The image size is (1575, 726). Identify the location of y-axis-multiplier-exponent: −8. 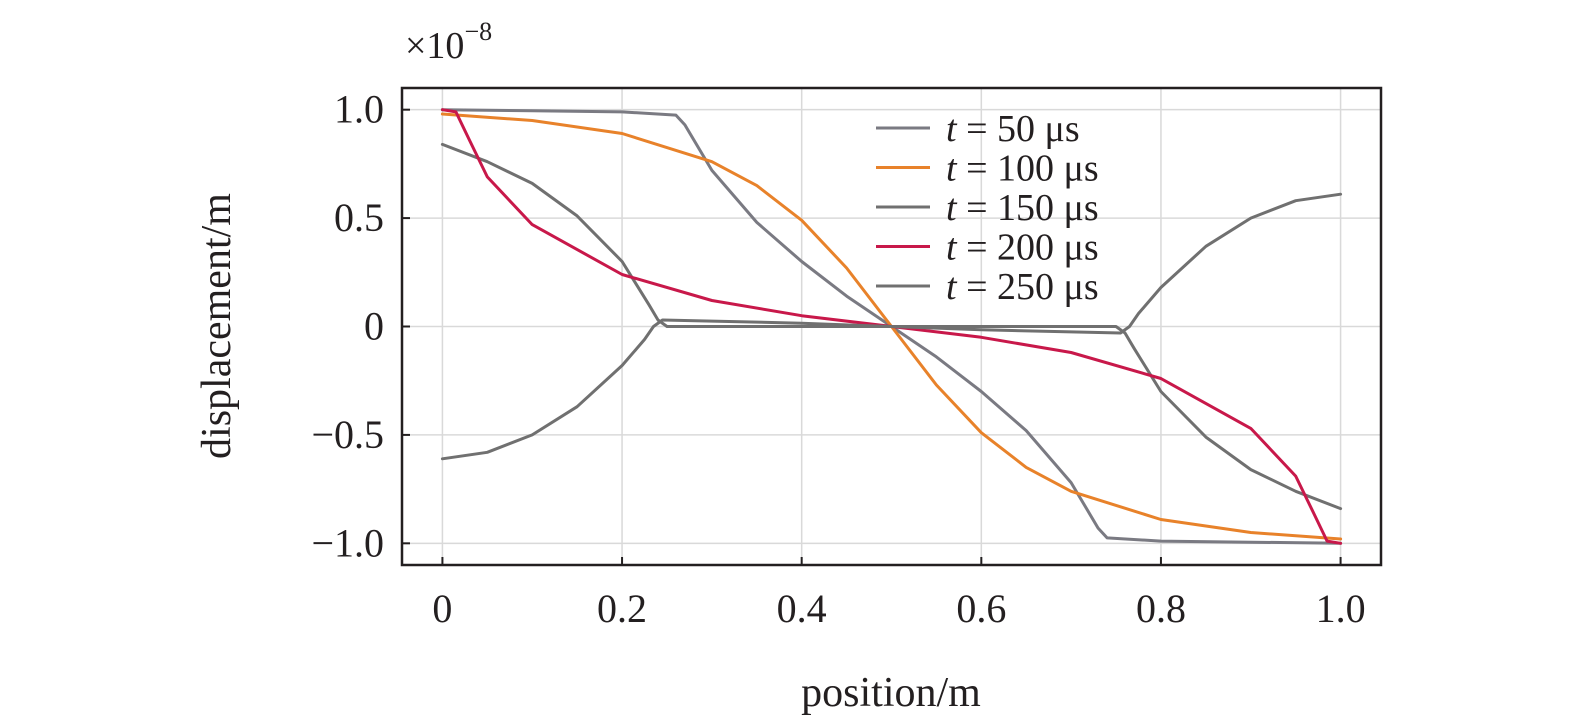
(478, 31).